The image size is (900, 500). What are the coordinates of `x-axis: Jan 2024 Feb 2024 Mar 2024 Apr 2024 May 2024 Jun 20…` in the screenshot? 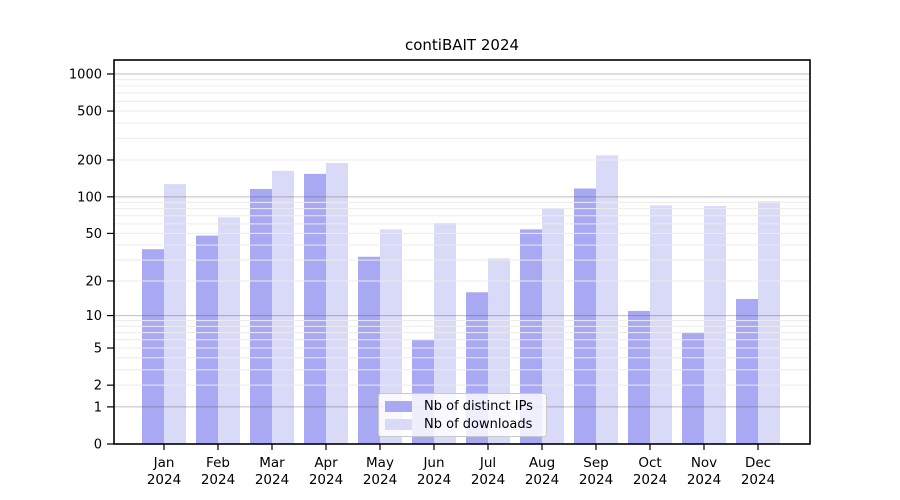 It's located at (461, 466).